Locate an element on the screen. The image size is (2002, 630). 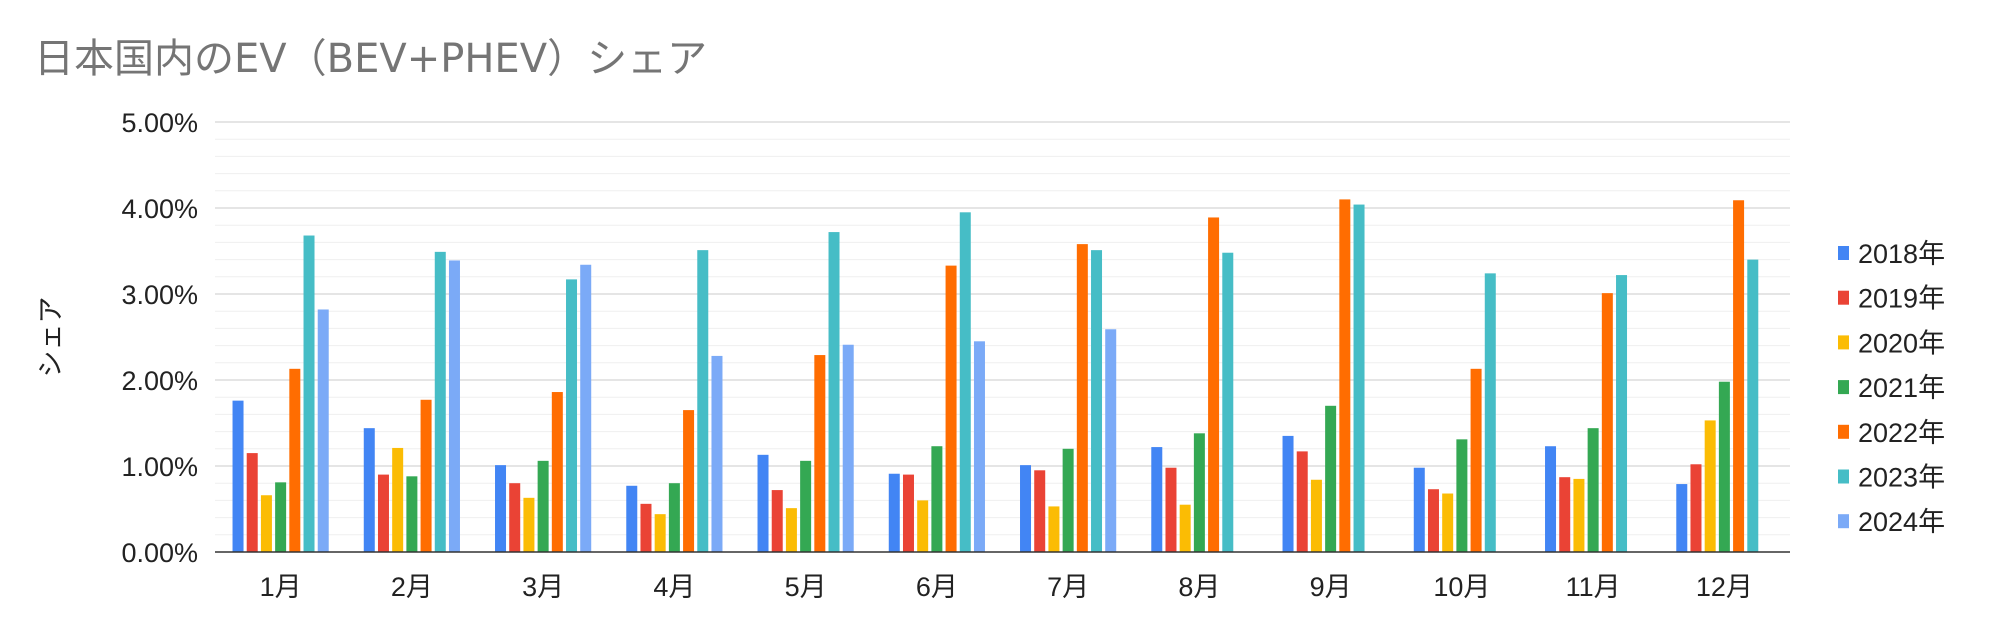
legend-label: 2024年 is located at coordinates (1901, 522).